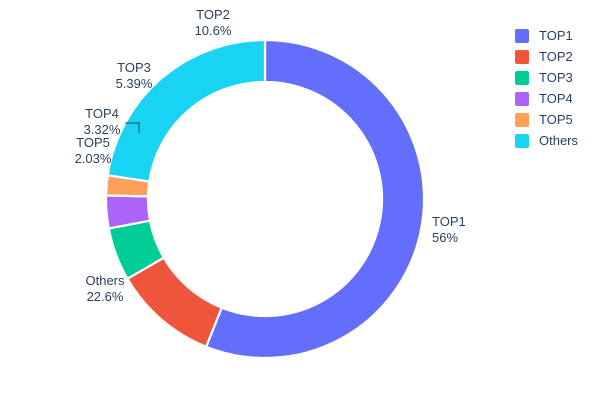  I want to click on legend-item-top5: TOP5, so click(546, 120).